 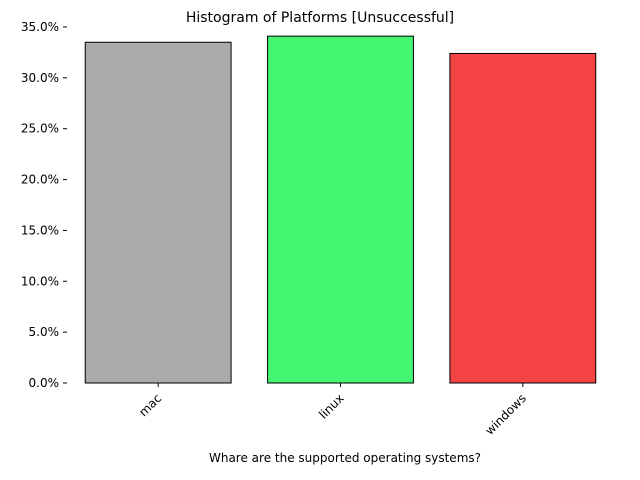 What do you see at coordinates (44, 205) in the screenshot?
I see `y-axis: 0.0% 5.0% 10.0% 15.0% 20.0% 25.0% 30.0% 35.0%` at bounding box center [44, 205].